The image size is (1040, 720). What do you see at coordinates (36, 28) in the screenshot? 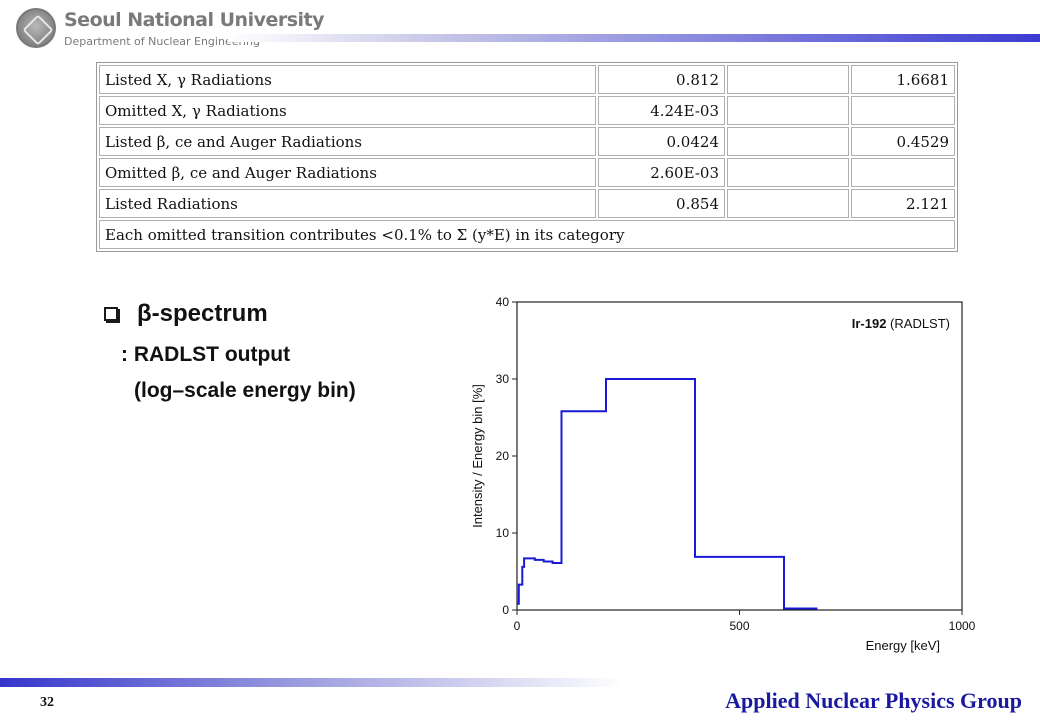
I see `university-seal-icon` at bounding box center [36, 28].